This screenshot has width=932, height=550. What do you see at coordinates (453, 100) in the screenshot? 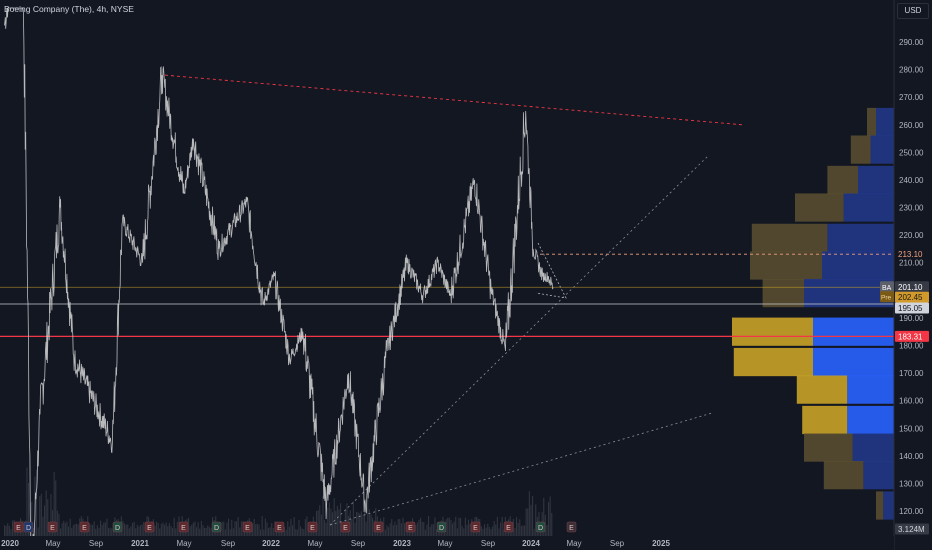
I see `resistance-trendline` at bounding box center [453, 100].